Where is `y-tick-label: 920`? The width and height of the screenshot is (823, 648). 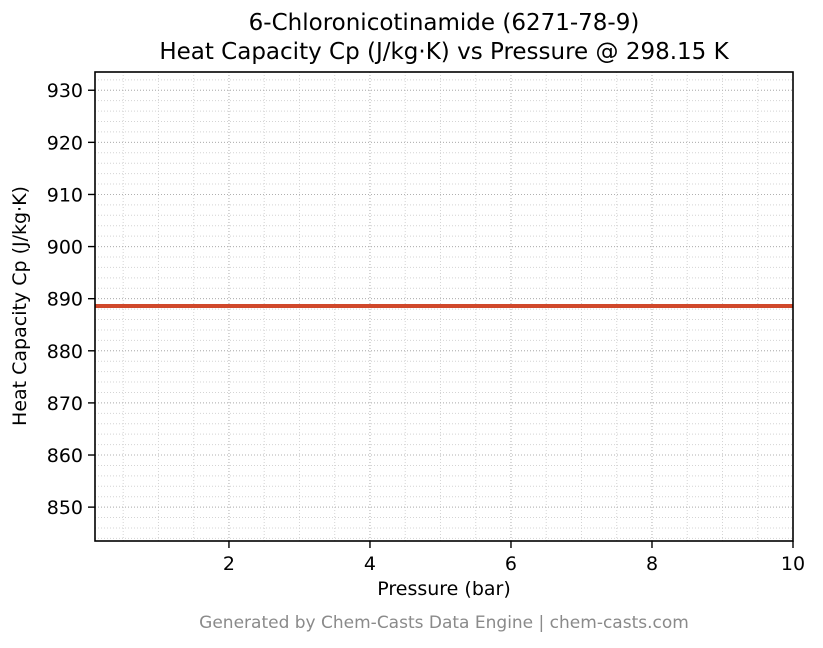
y-tick-label: 920 is located at coordinates (65, 143).